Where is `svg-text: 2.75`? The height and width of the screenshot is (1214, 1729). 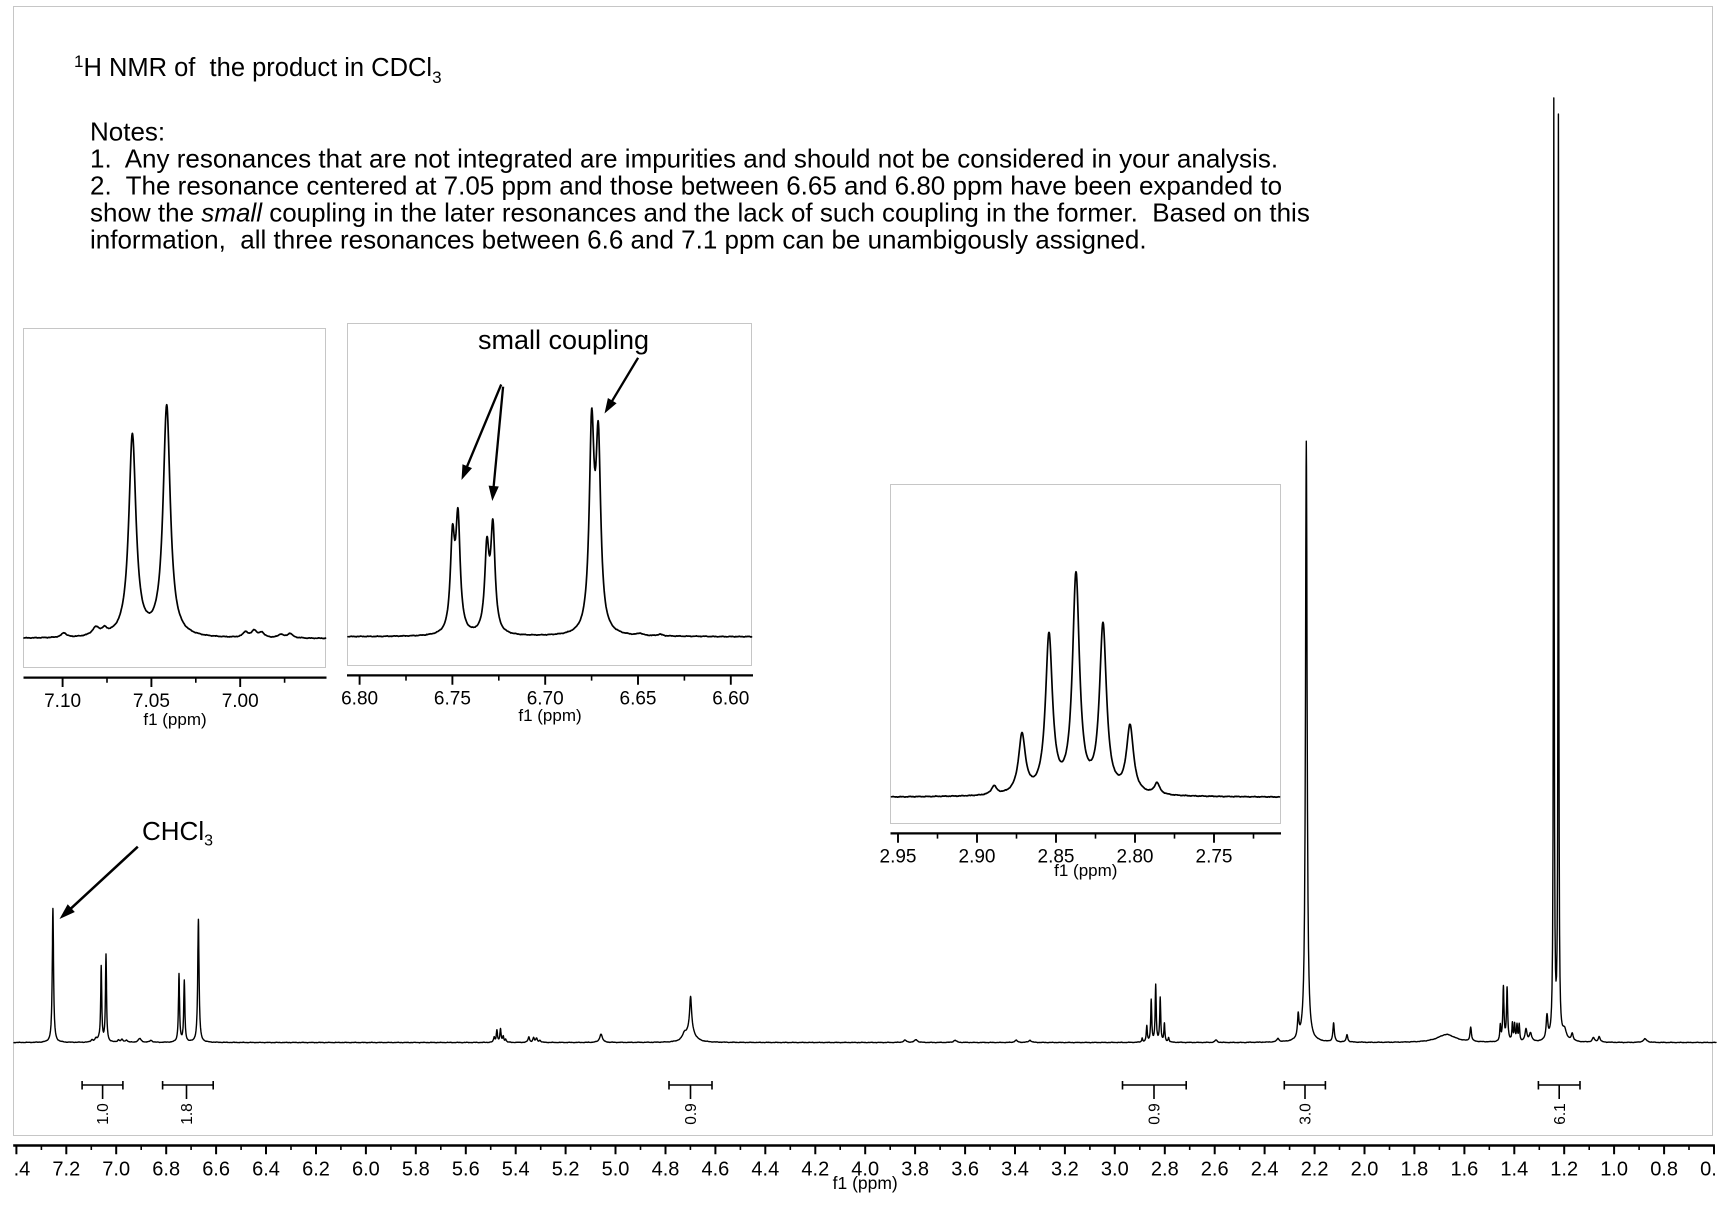
svg-text: 2.75 is located at coordinates (1214, 857).